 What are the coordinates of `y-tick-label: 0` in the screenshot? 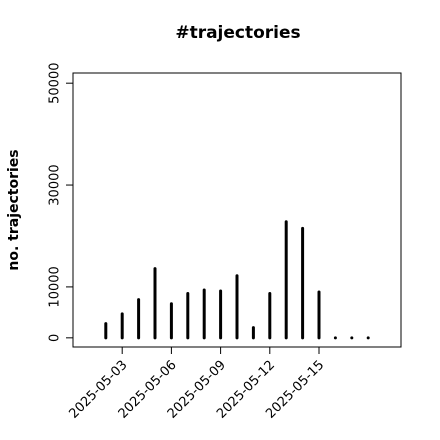 It's located at (55, 338).